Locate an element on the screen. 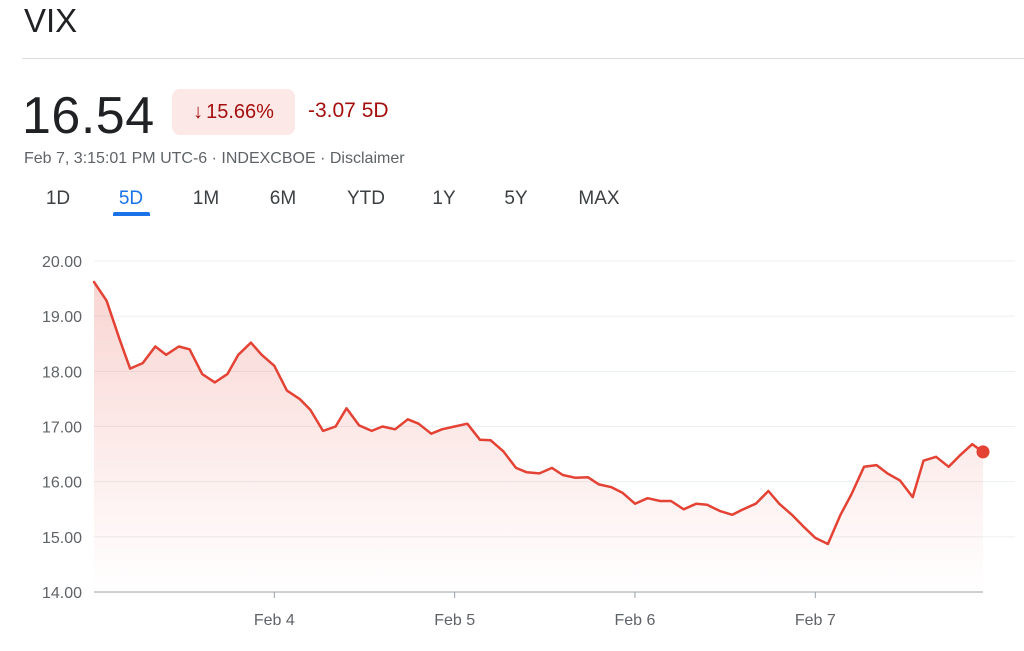 The height and width of the screenshot is (651, 1024). tab-5y: 5Y is located at coordinates (516, 198).